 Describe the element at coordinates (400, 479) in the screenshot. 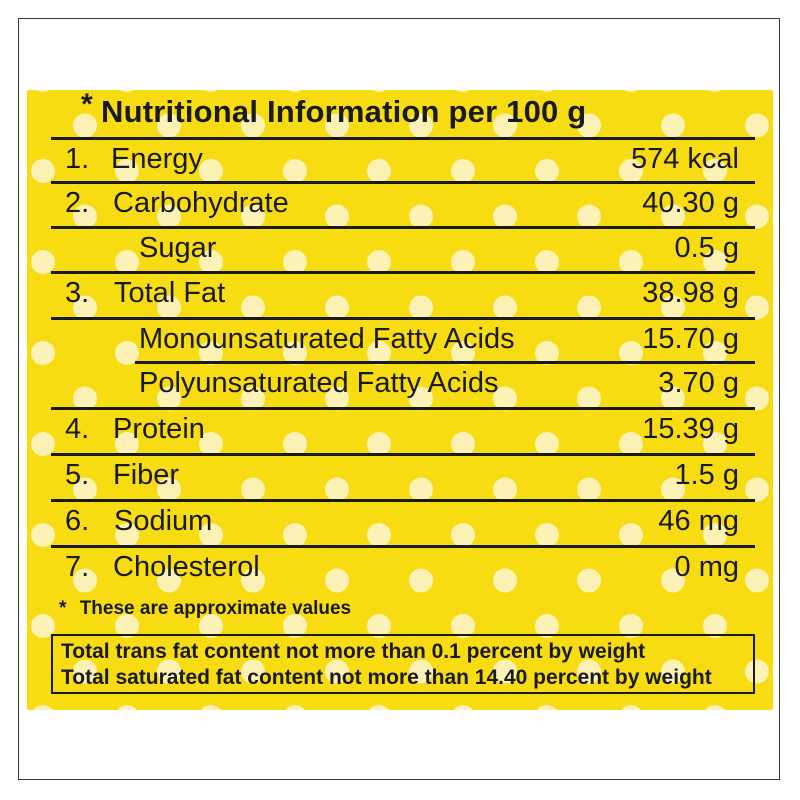

I see `nutrient-row-fiber: 5. Fiber 1.5 g` at that location.